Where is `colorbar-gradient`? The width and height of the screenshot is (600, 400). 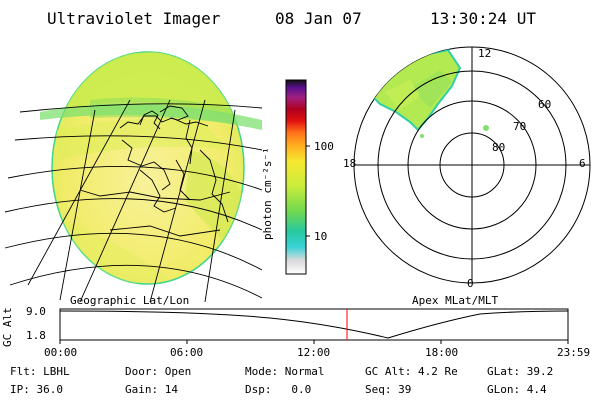 colorbar-gradient is located at coordinates (296, 177).